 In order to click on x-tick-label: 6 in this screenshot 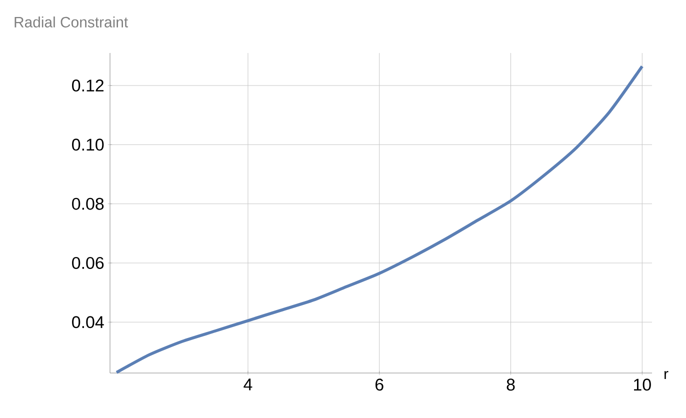, I will do `click(380, 384)`.